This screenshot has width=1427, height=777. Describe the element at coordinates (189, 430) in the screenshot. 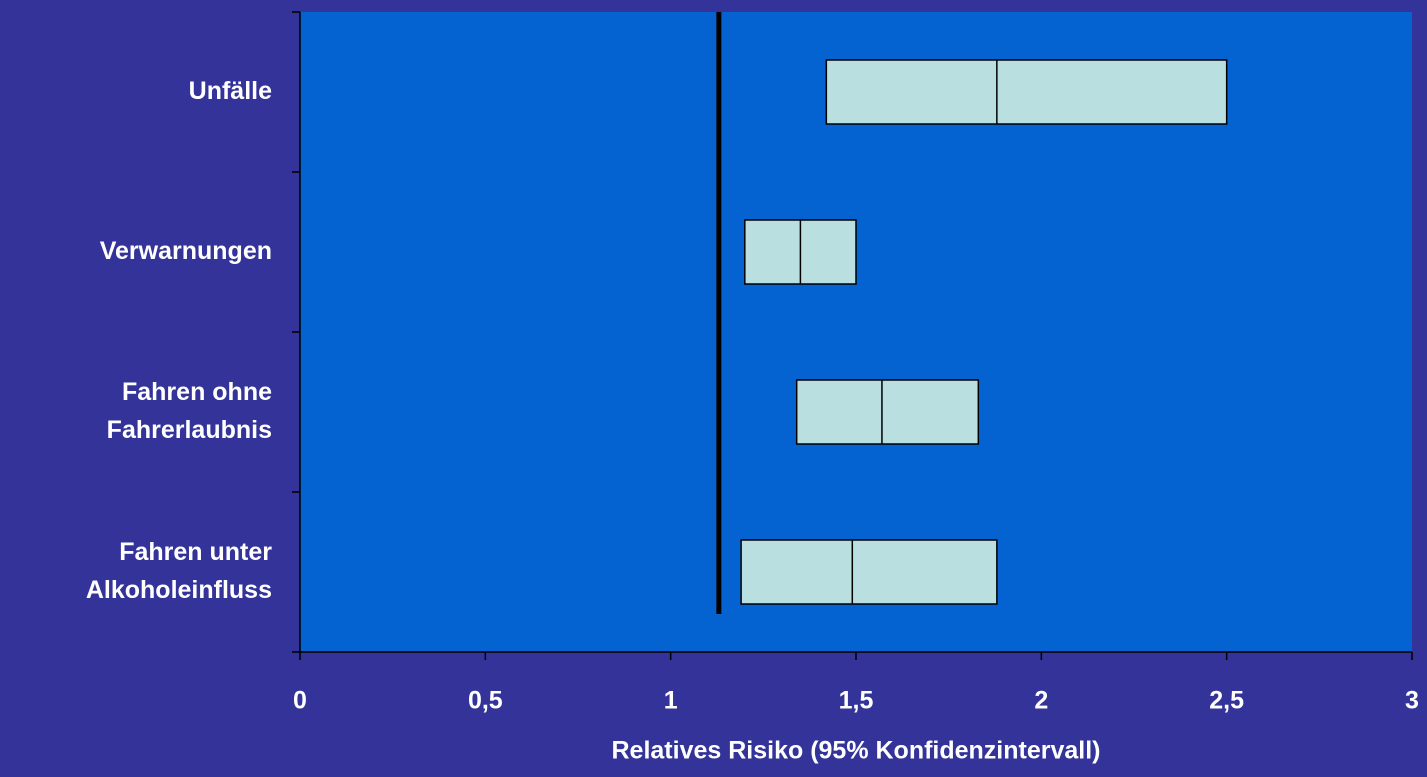

I see `label-line: Fahrerlaubnis` at that location.